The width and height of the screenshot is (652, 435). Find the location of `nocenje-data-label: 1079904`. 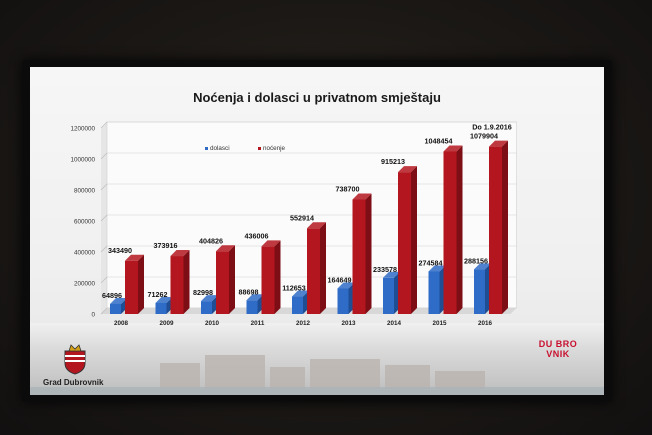

nocenje-data-label: 1079904 is located at coordinates (484, 136).